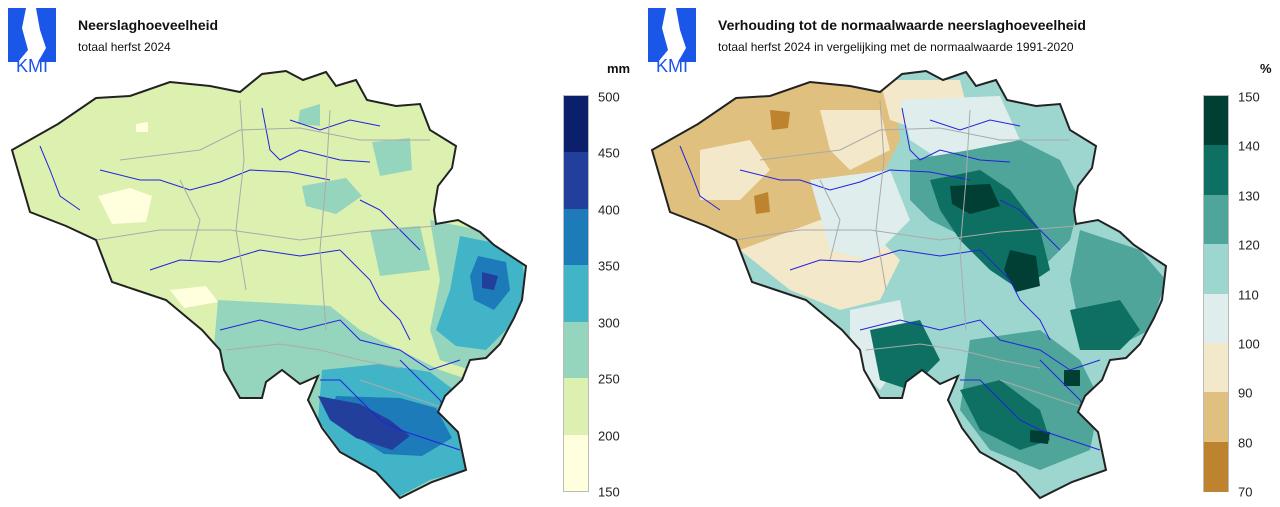 Image resolution: width=1280 pixels, height=507 pixels. What do you see at coordinates (619, 68) in the screenshot?
I see `left-unit-label: mm` at bounding box center [619, 68].